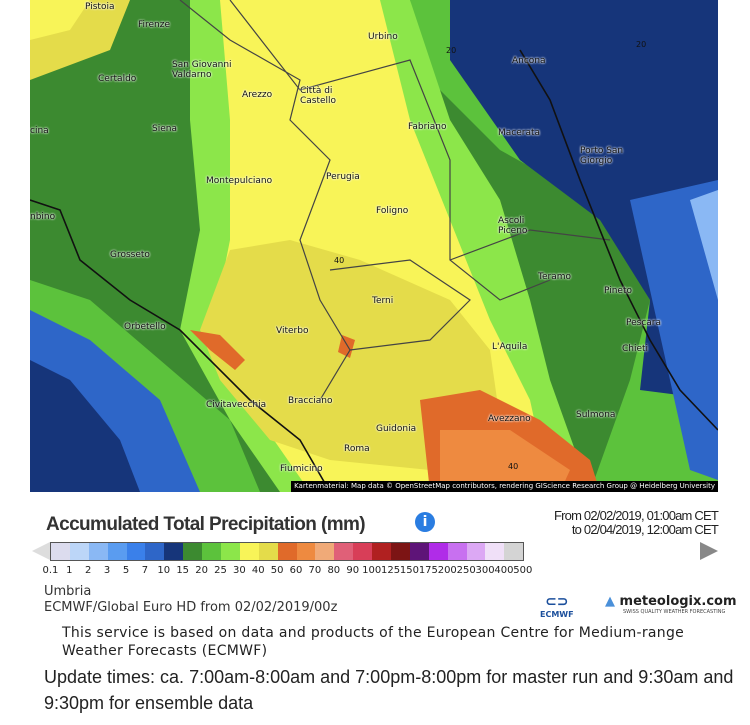 The height and width of the screenshot is (725, 750). Describe the element at coordinates (117, 79) in the screenshot. I see `city-label: Certaldo` at that location.